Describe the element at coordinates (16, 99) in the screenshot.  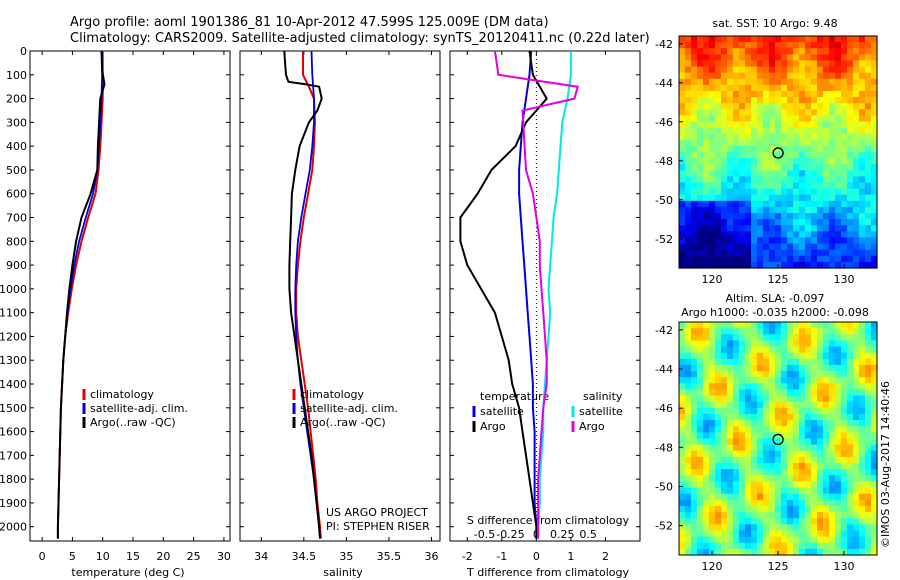
I see `y-tick-label: 200` at that location.